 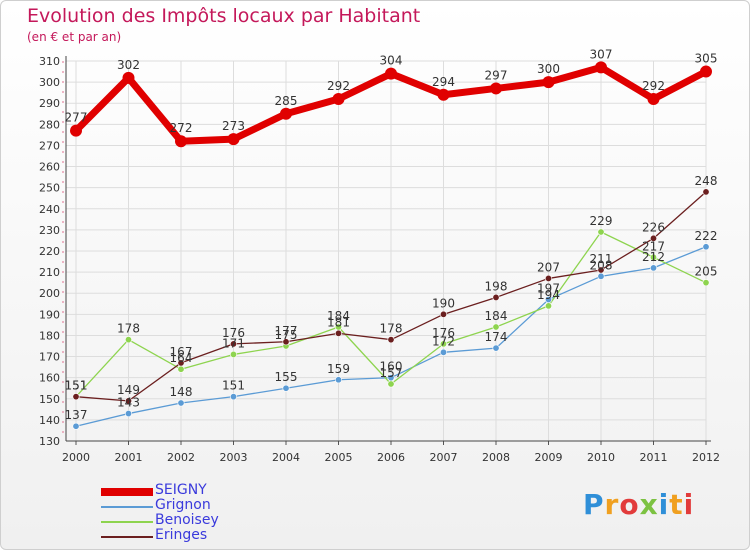 I want to click on data-label-grignon: 148, so click(x=181, y=392).